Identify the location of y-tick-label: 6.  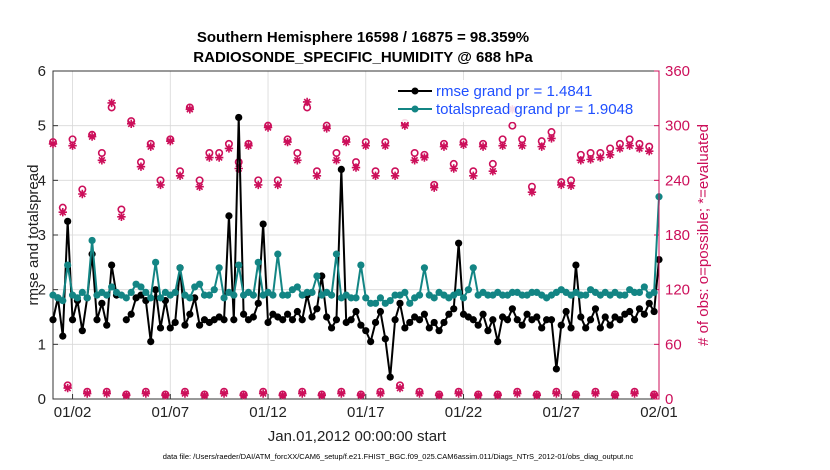
(42, 71).